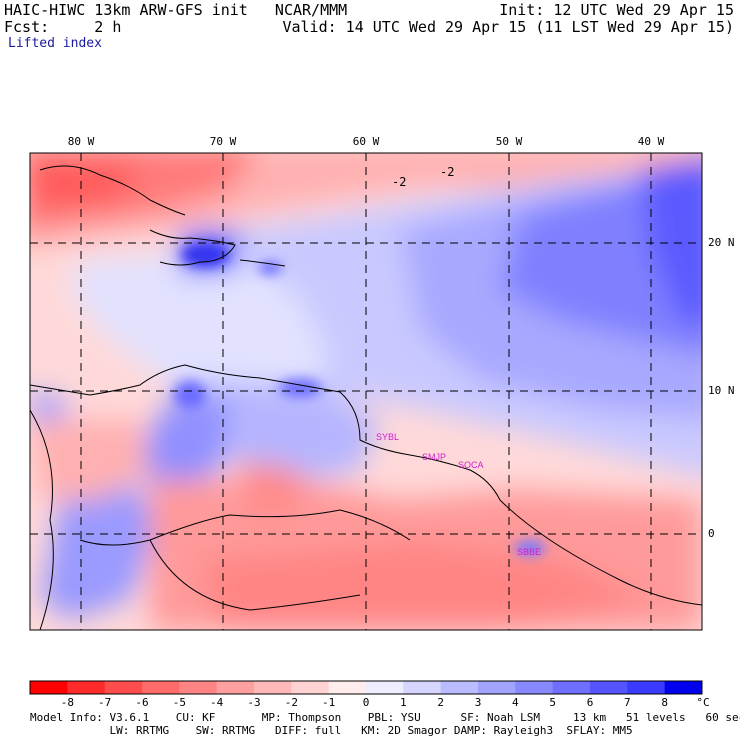 The image size is (740, 740). Describe the element at coordinates (179, 702) in the screenshot. I see `colorbar-tick-label: -5` at that location.